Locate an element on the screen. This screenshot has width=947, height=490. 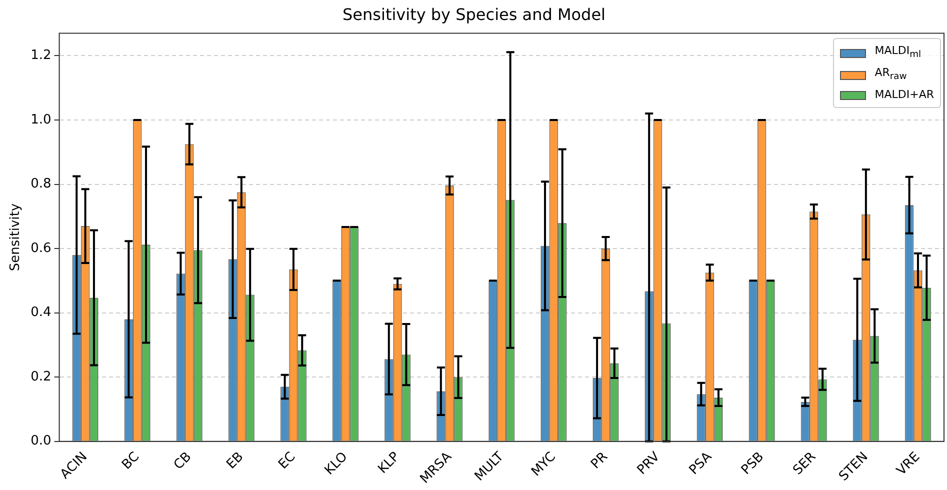
y-tick-label: 0.4 is located at coordinates (41, 312).